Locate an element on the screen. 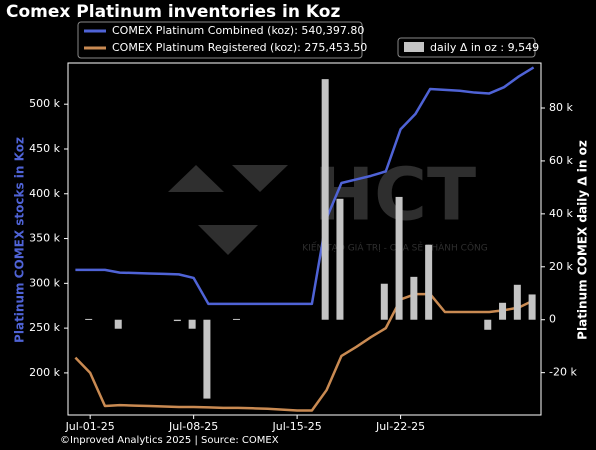 Image resolution: width=596 pixels, height=450 pixels. y2ticks-label: 80 k is located at coordinates (561, 107).